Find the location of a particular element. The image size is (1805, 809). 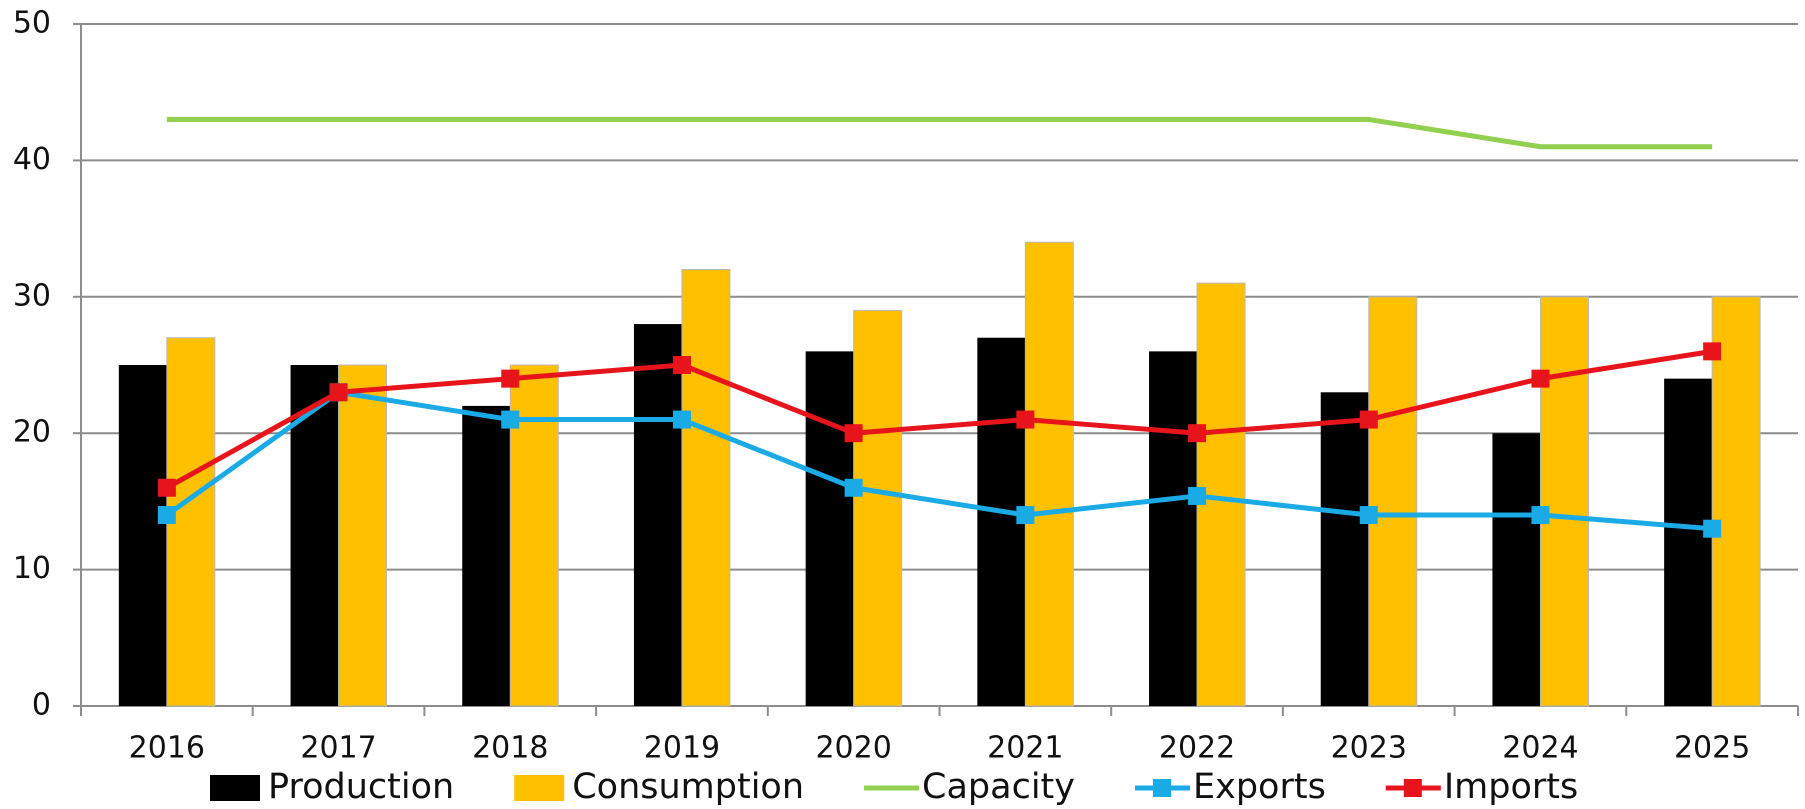

x-tick-label: 2019 is located at coordinates (682, 748).